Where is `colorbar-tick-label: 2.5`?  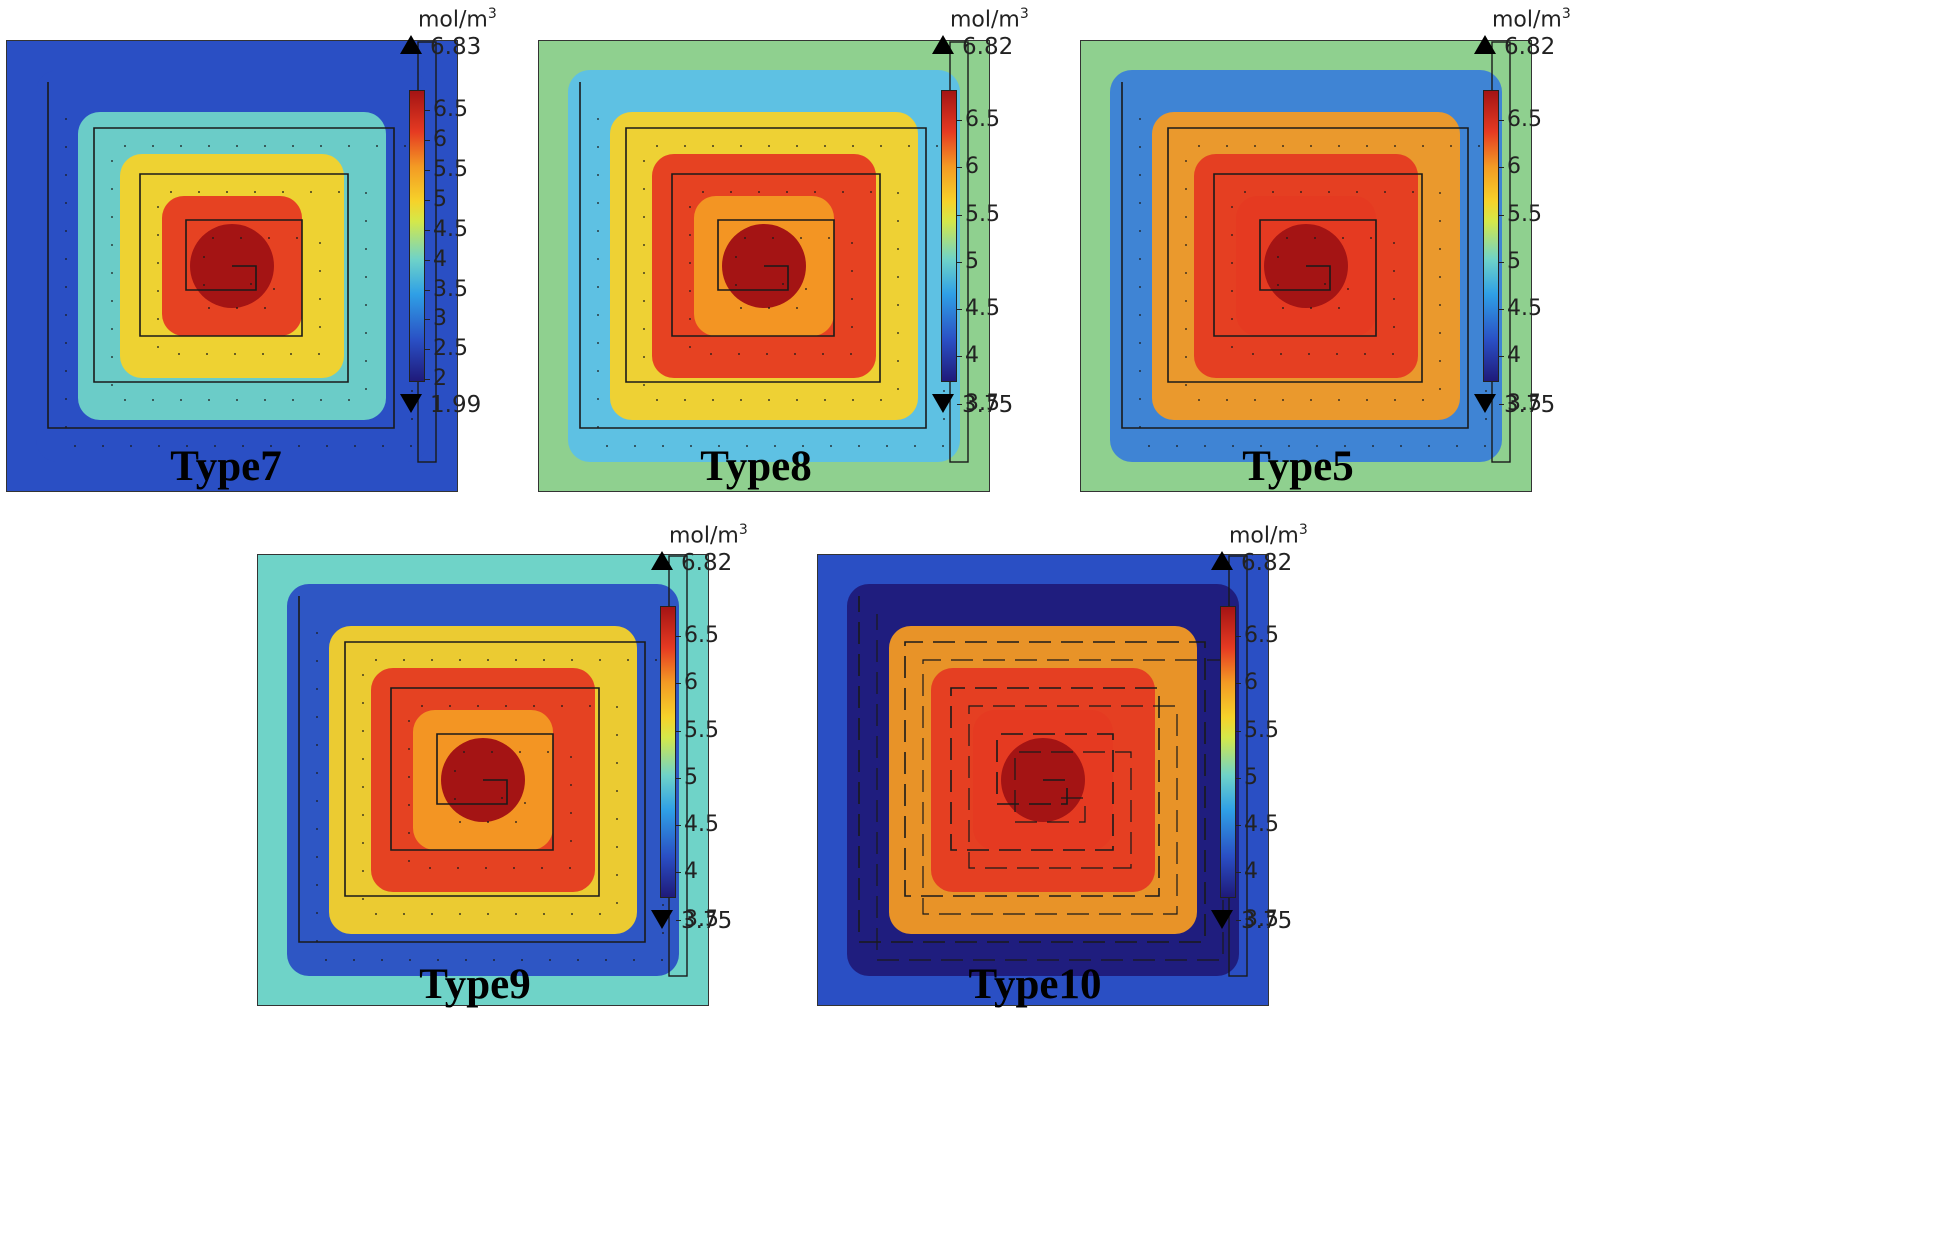
colorbar-tick-label: 2.5 is located at coordinates (450, 349).